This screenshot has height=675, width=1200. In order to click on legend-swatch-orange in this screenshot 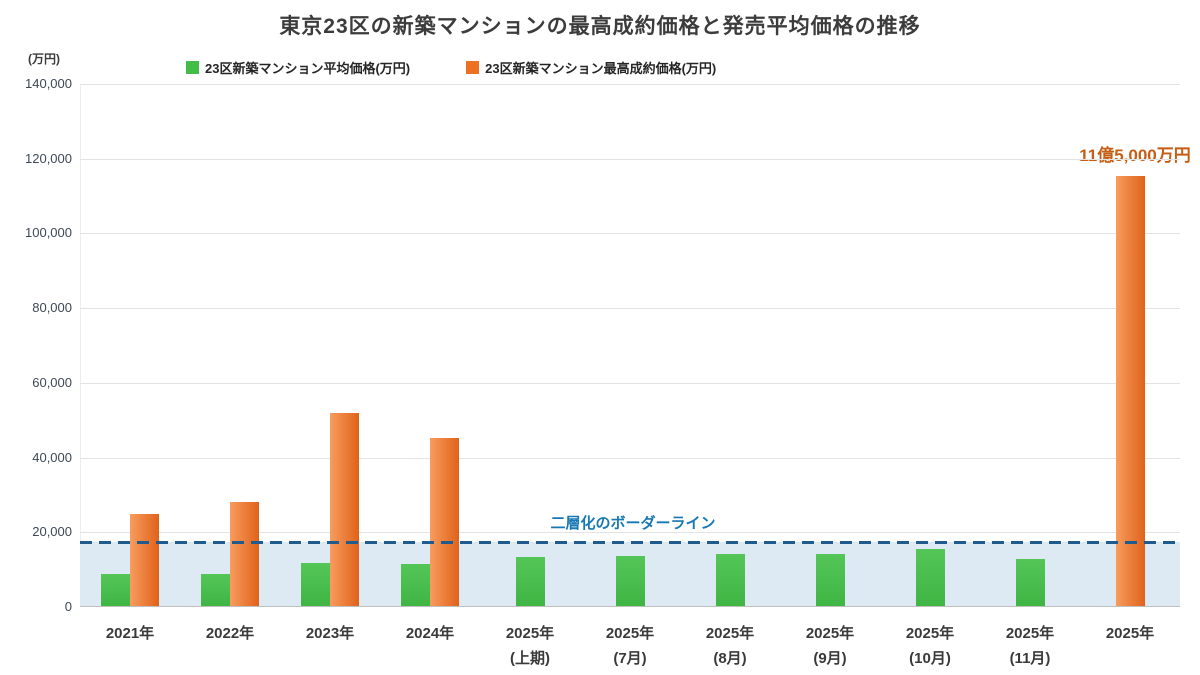, I will do `click(473, 67)`.